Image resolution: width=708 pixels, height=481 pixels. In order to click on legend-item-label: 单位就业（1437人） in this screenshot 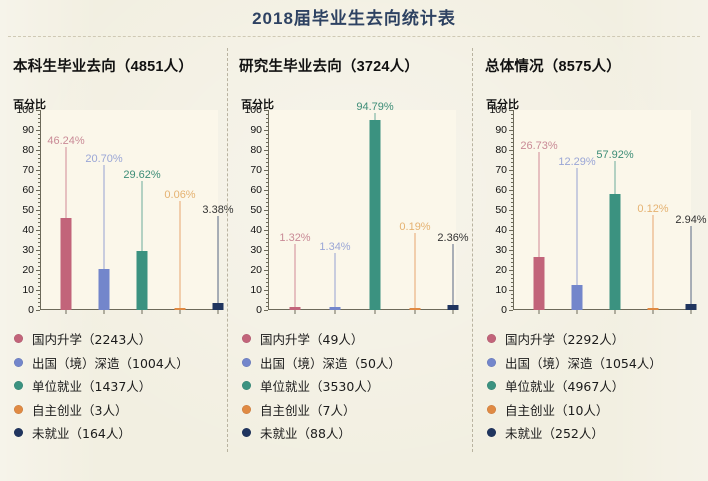, I will do `click(92, 387)`.